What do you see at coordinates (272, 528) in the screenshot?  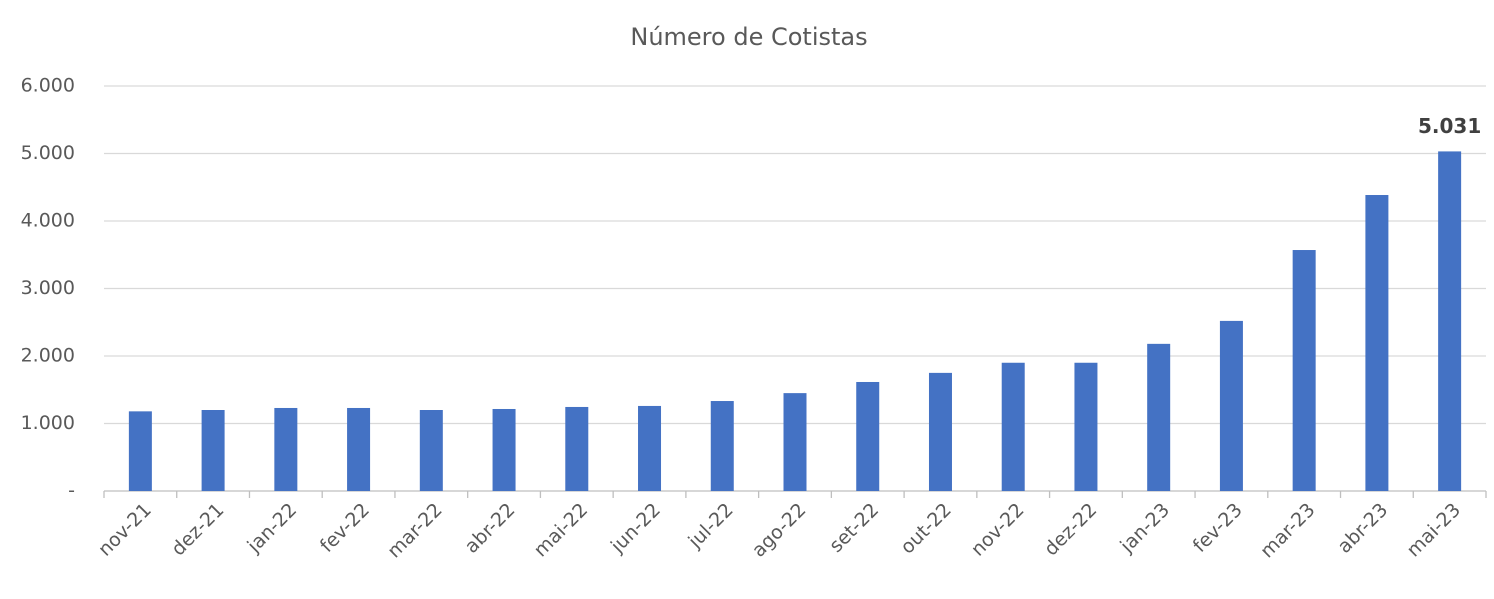 I see `x-tick-label: jan-22` at bounding box center [272, 528].